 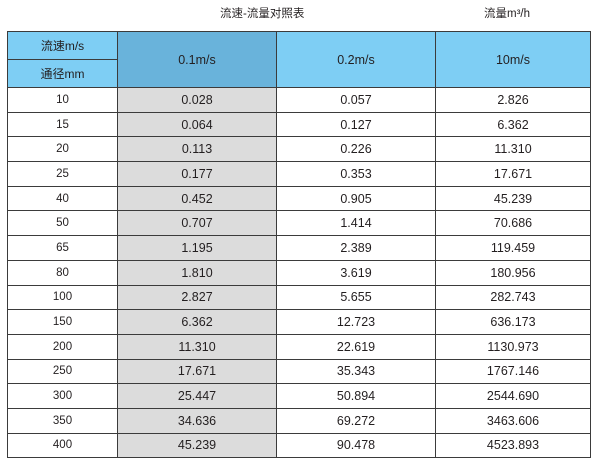 What do you see at coordinates (356, 272) in the screenshot?
I see `cell-flow-at-0-2: 3.619` at bounding box center [356, 272].